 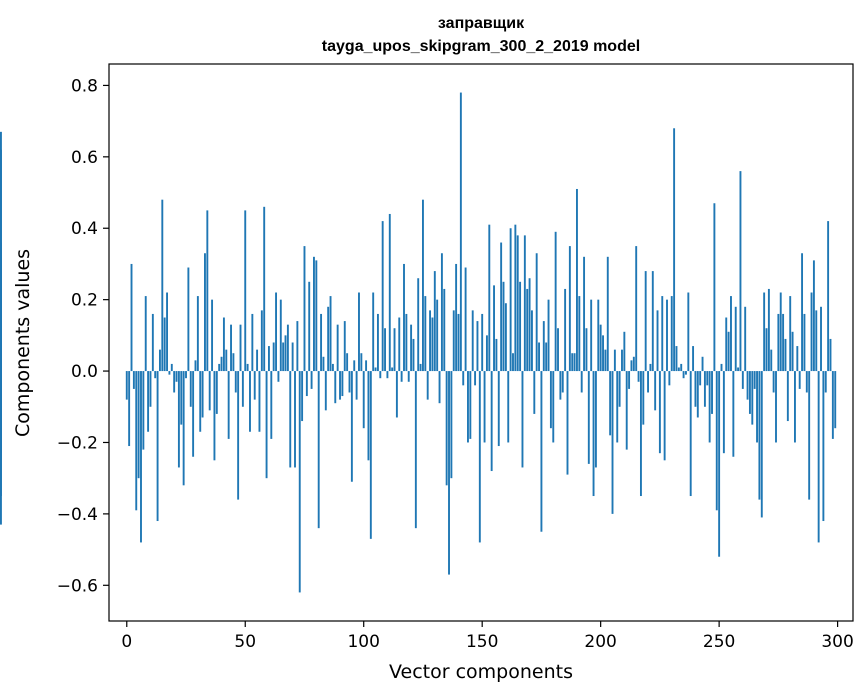 What do you see at coordinates (481, 672) in the screenshot?
I see `x-axis-label: Vector components` at bounding box center [481, 672].